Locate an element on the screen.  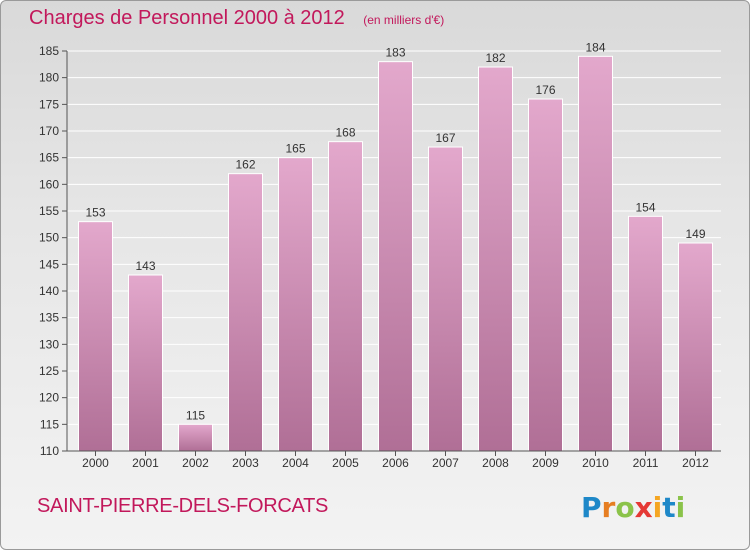
bar-value-label: 115 is located at coordinates (195, 415).